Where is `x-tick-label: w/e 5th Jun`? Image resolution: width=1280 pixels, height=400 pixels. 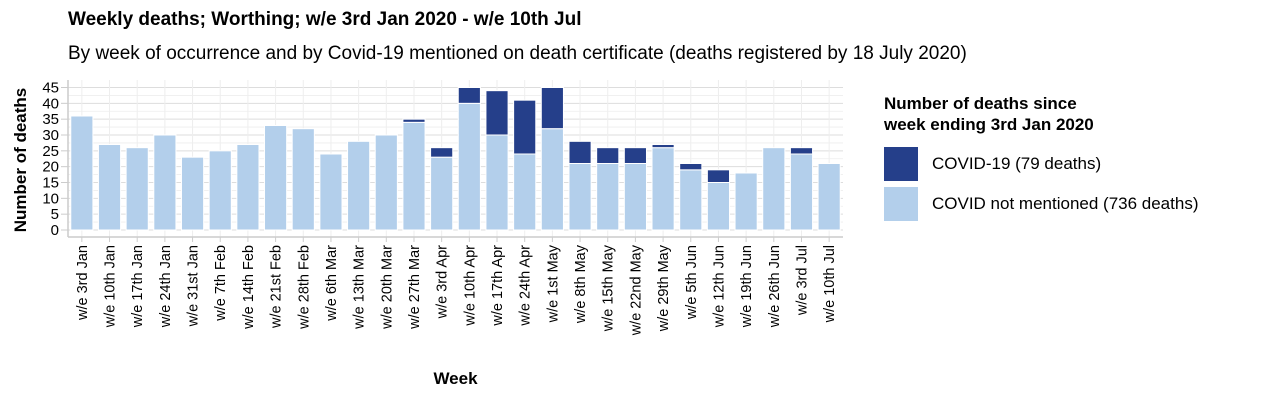
x-tick-label: w/e 5th Jun is located at coordinates (692, 282).